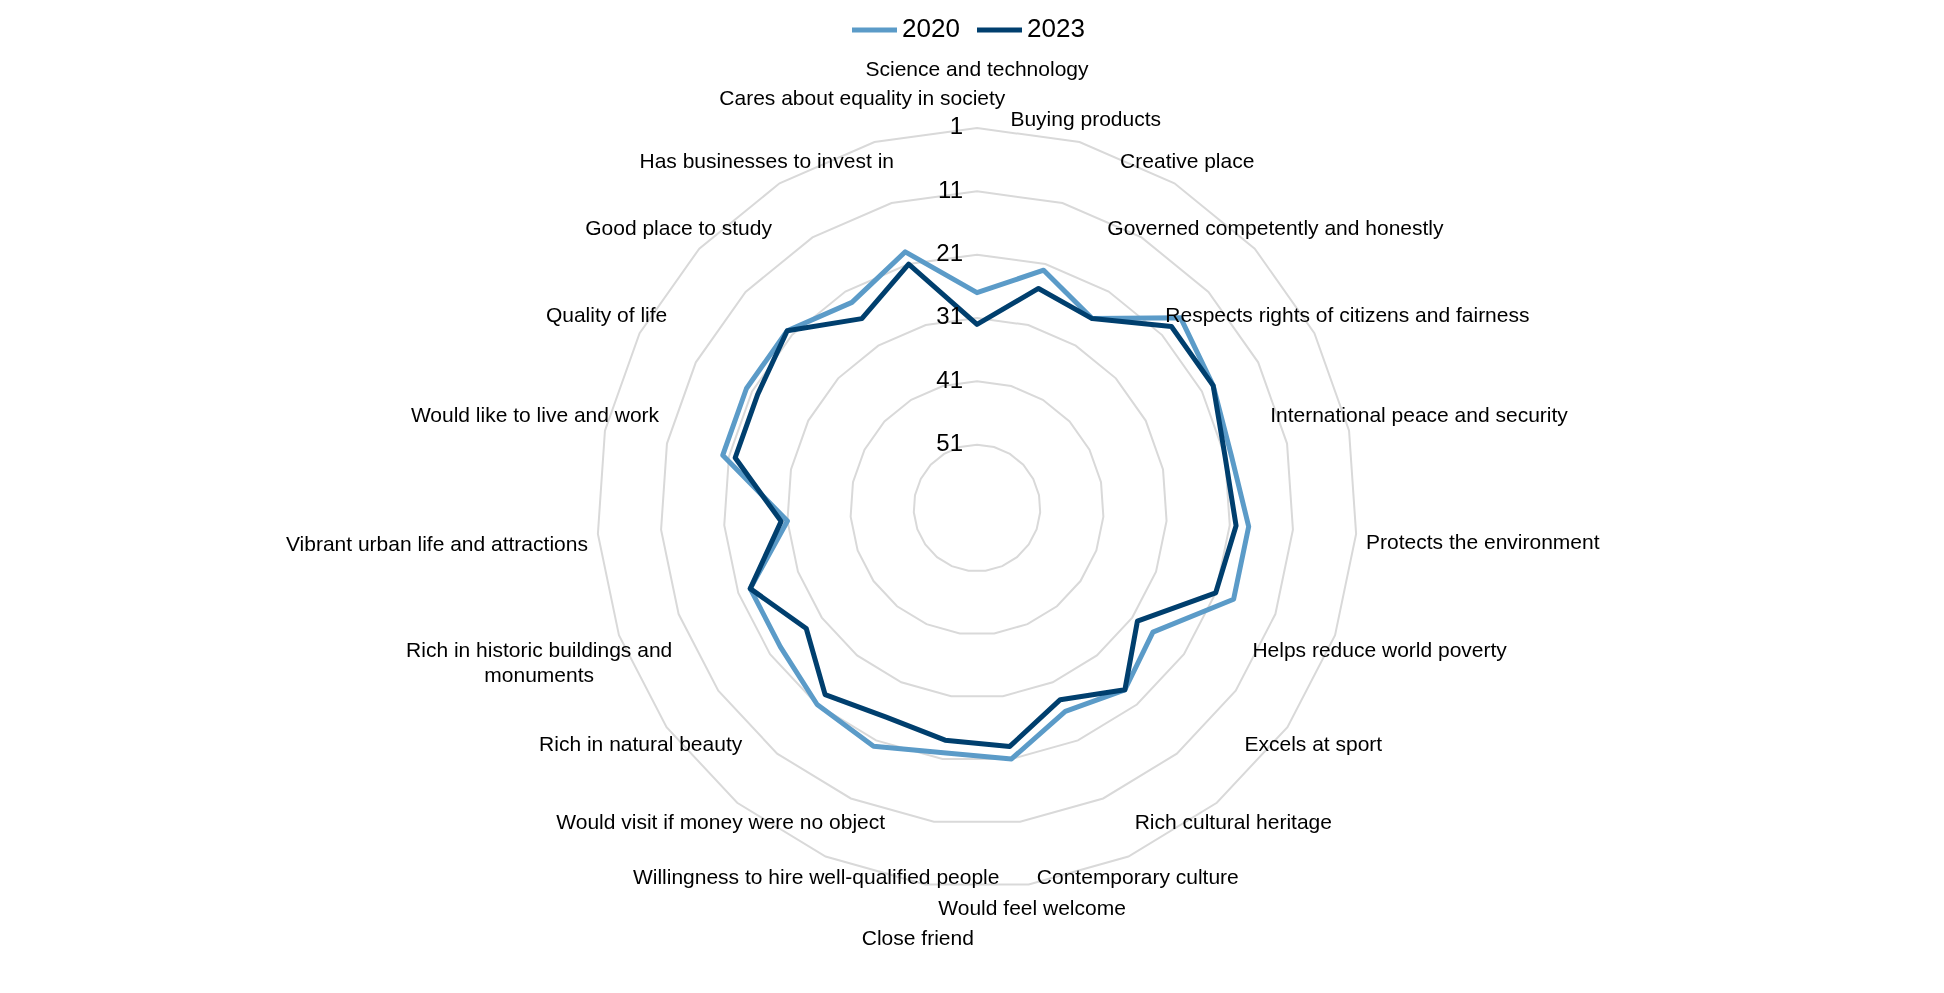  I want to click on y-tick-label: 31, so click(949, 316).